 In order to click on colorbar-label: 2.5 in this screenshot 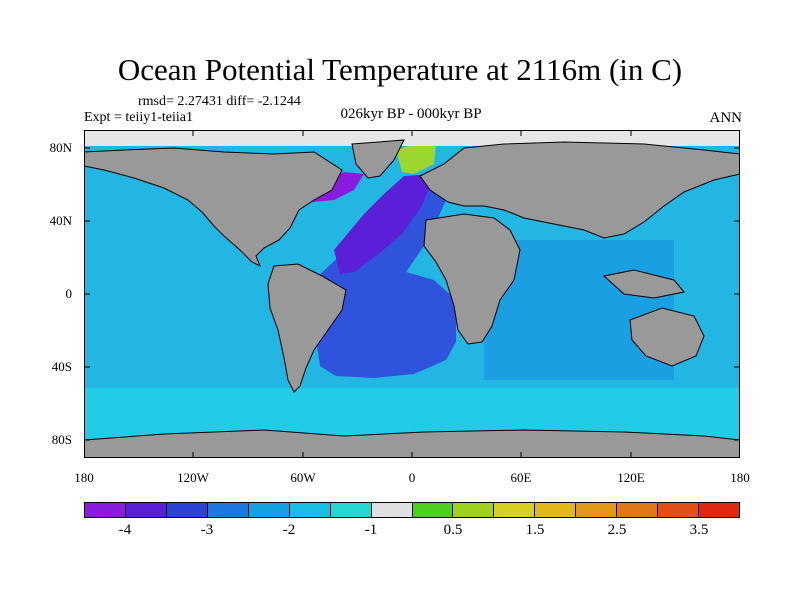, I will do `click(617, 530)`.